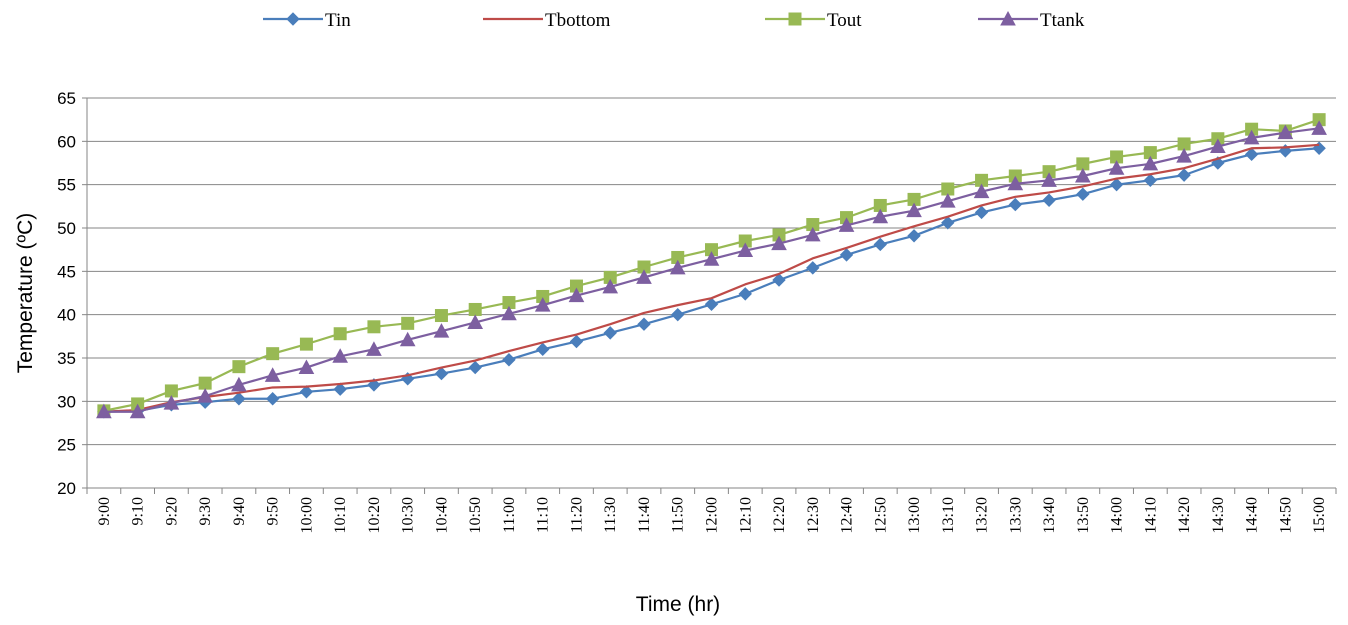 The width and height of the screenshot is (1348, 625). I want to click on x-tick-label: 10:10, so click(340, 515).